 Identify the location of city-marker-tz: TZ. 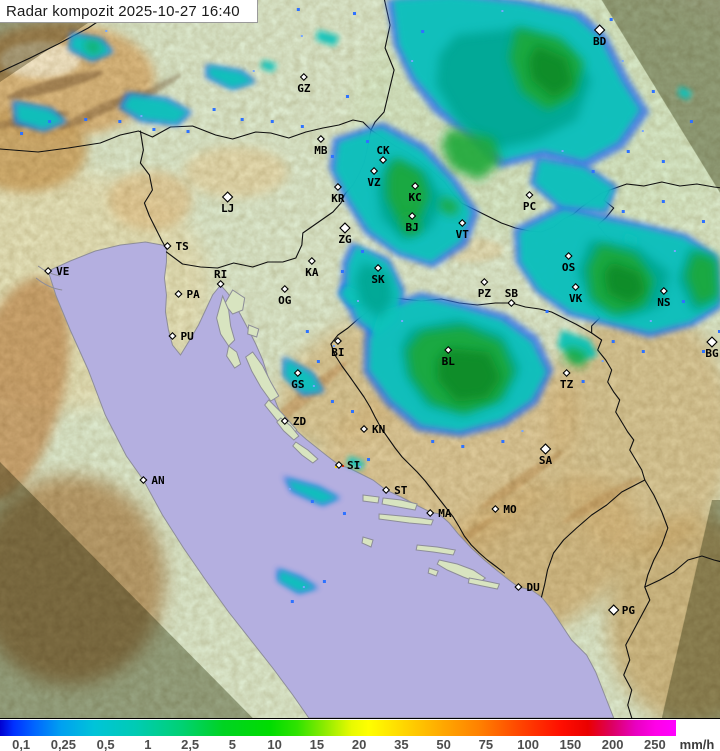
(567, 379).